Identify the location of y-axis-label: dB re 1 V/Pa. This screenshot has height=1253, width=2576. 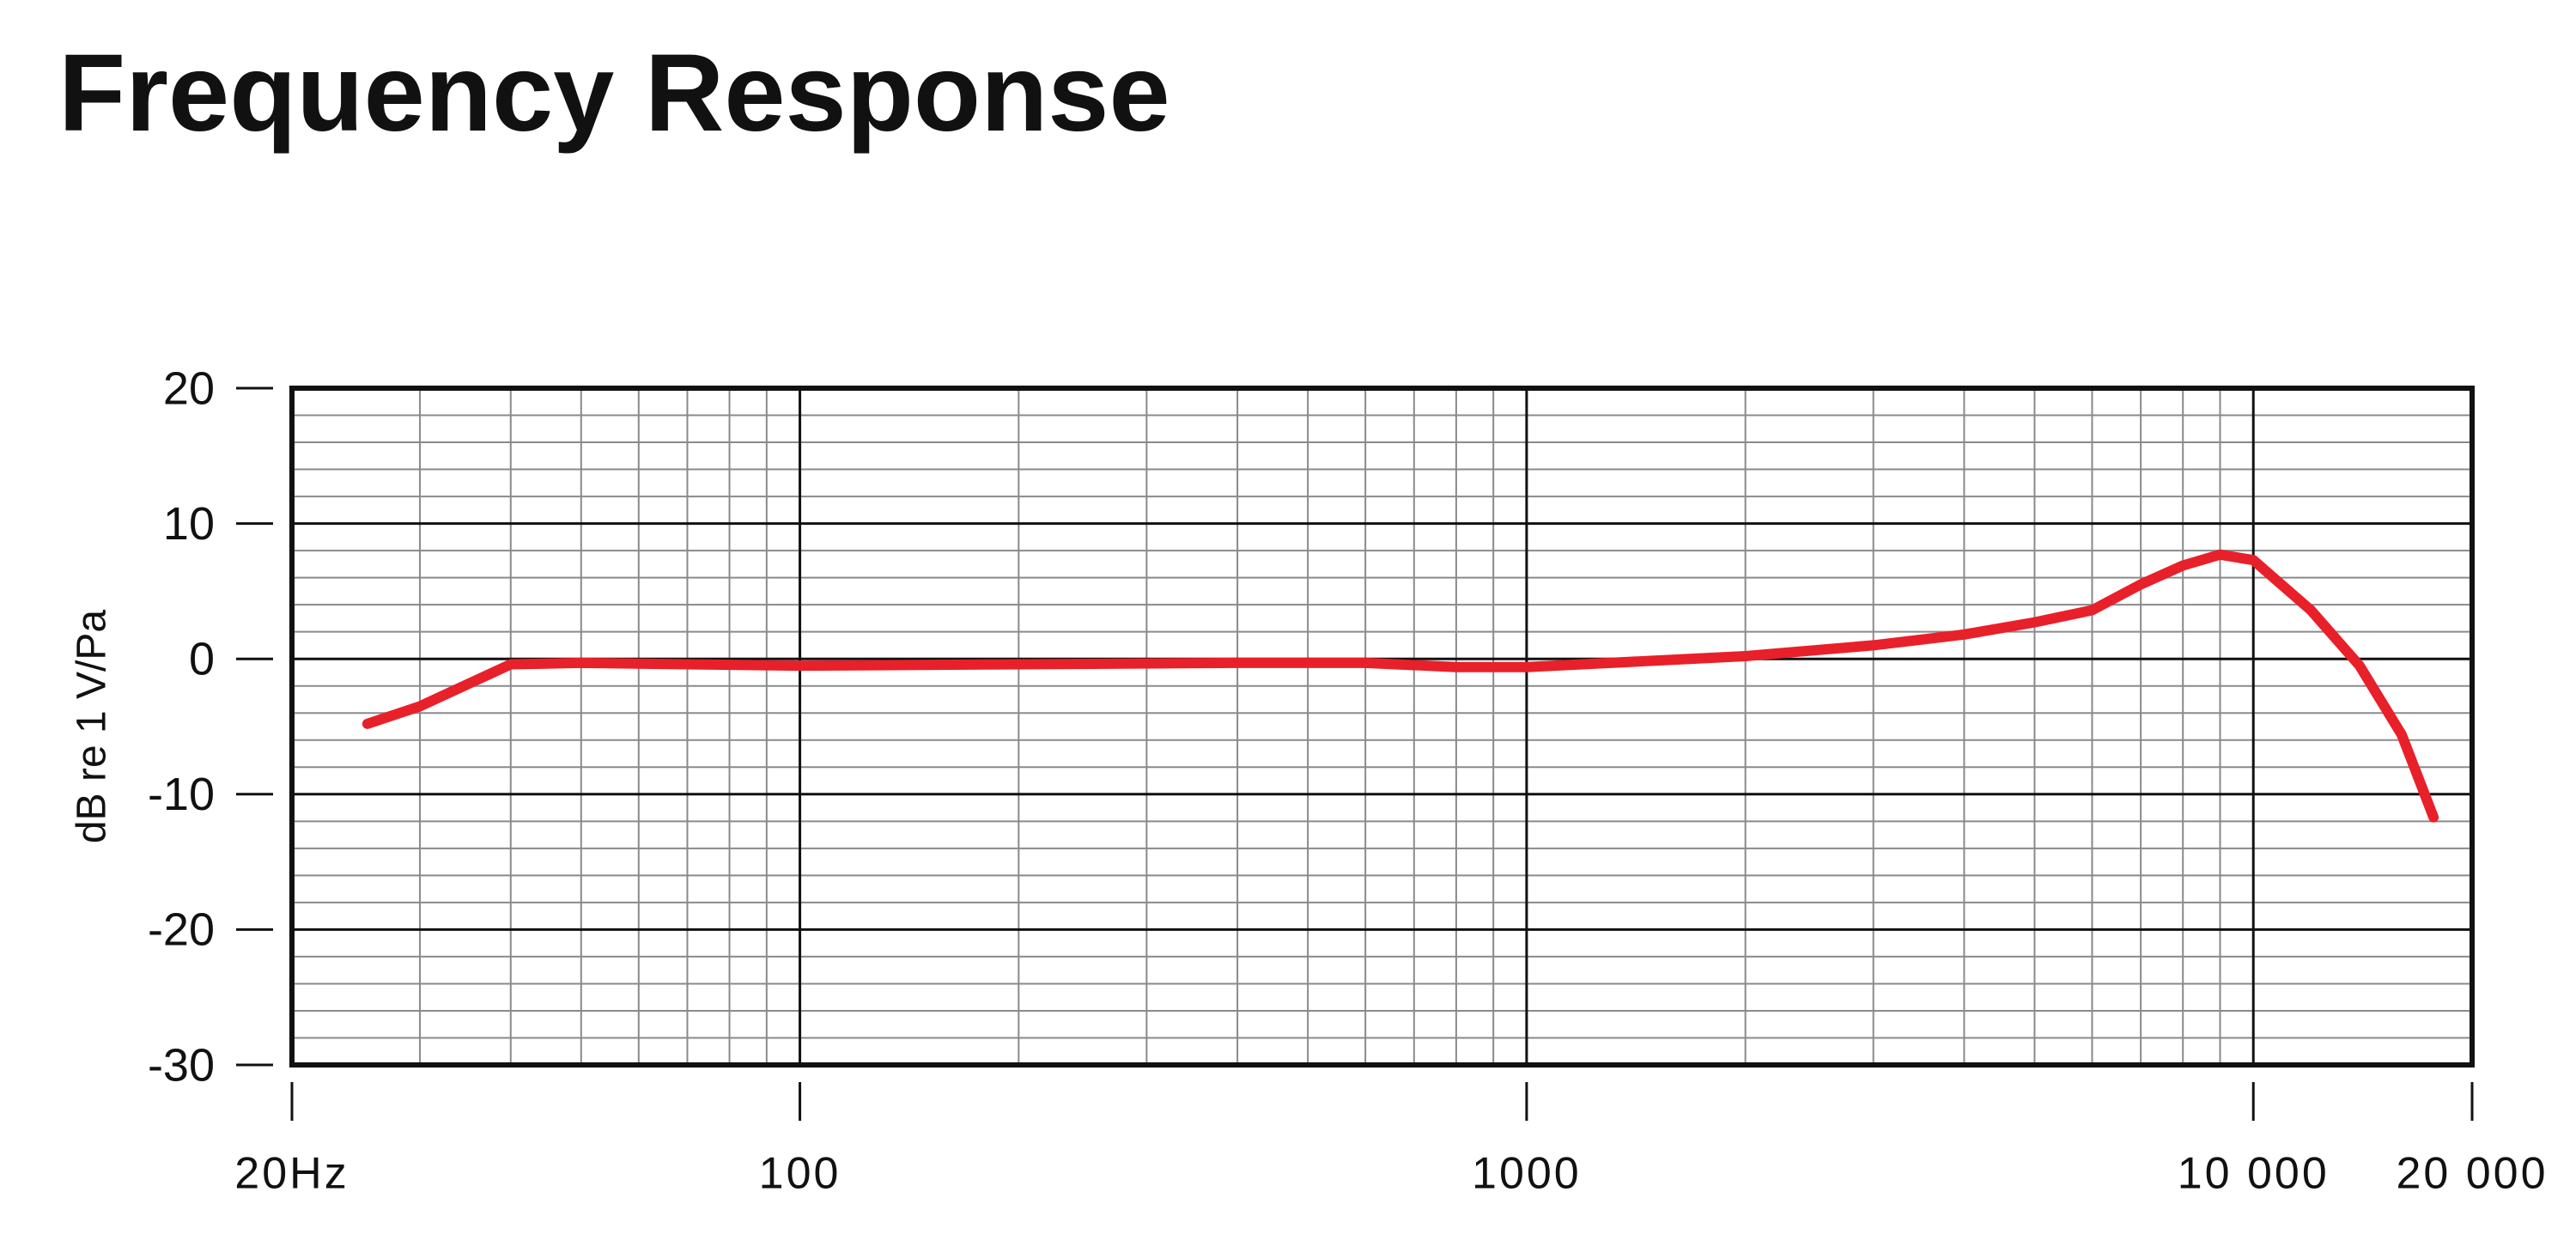
(93, 726).